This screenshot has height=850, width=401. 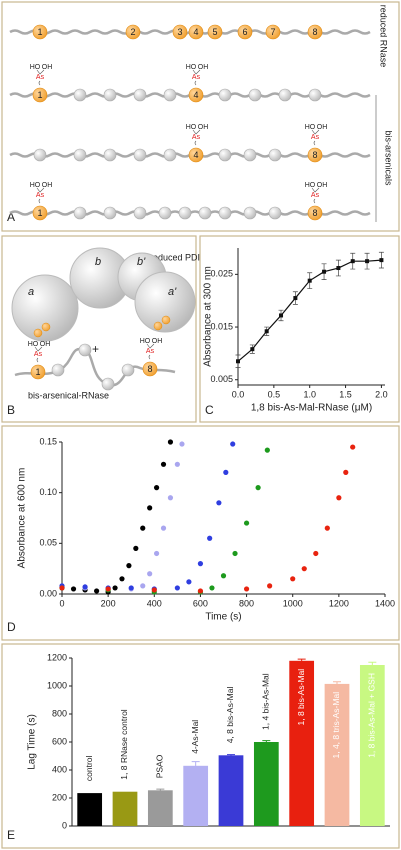 I want to click on pdi-label: reduced PDI, so click(x=175, y=257).